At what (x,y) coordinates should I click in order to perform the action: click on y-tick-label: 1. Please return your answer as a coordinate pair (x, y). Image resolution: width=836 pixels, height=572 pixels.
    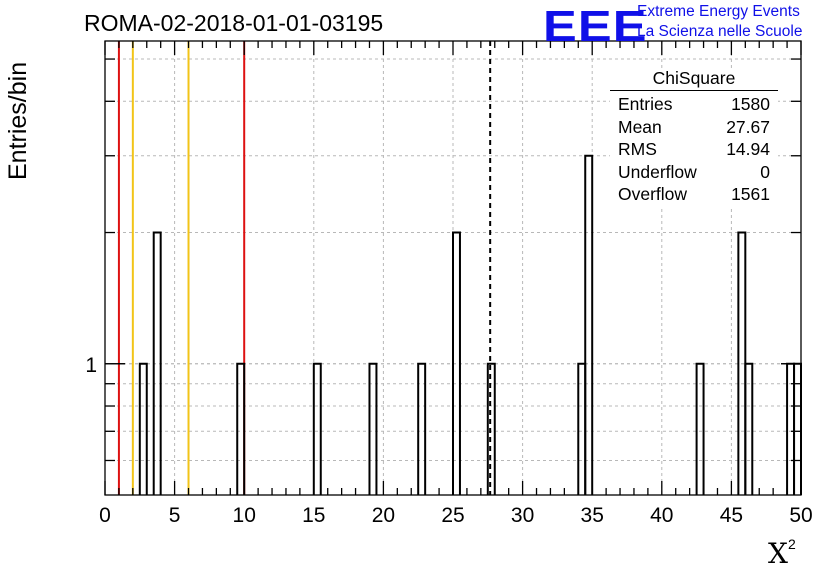
    Looking at the image, I should click on (91, 365).